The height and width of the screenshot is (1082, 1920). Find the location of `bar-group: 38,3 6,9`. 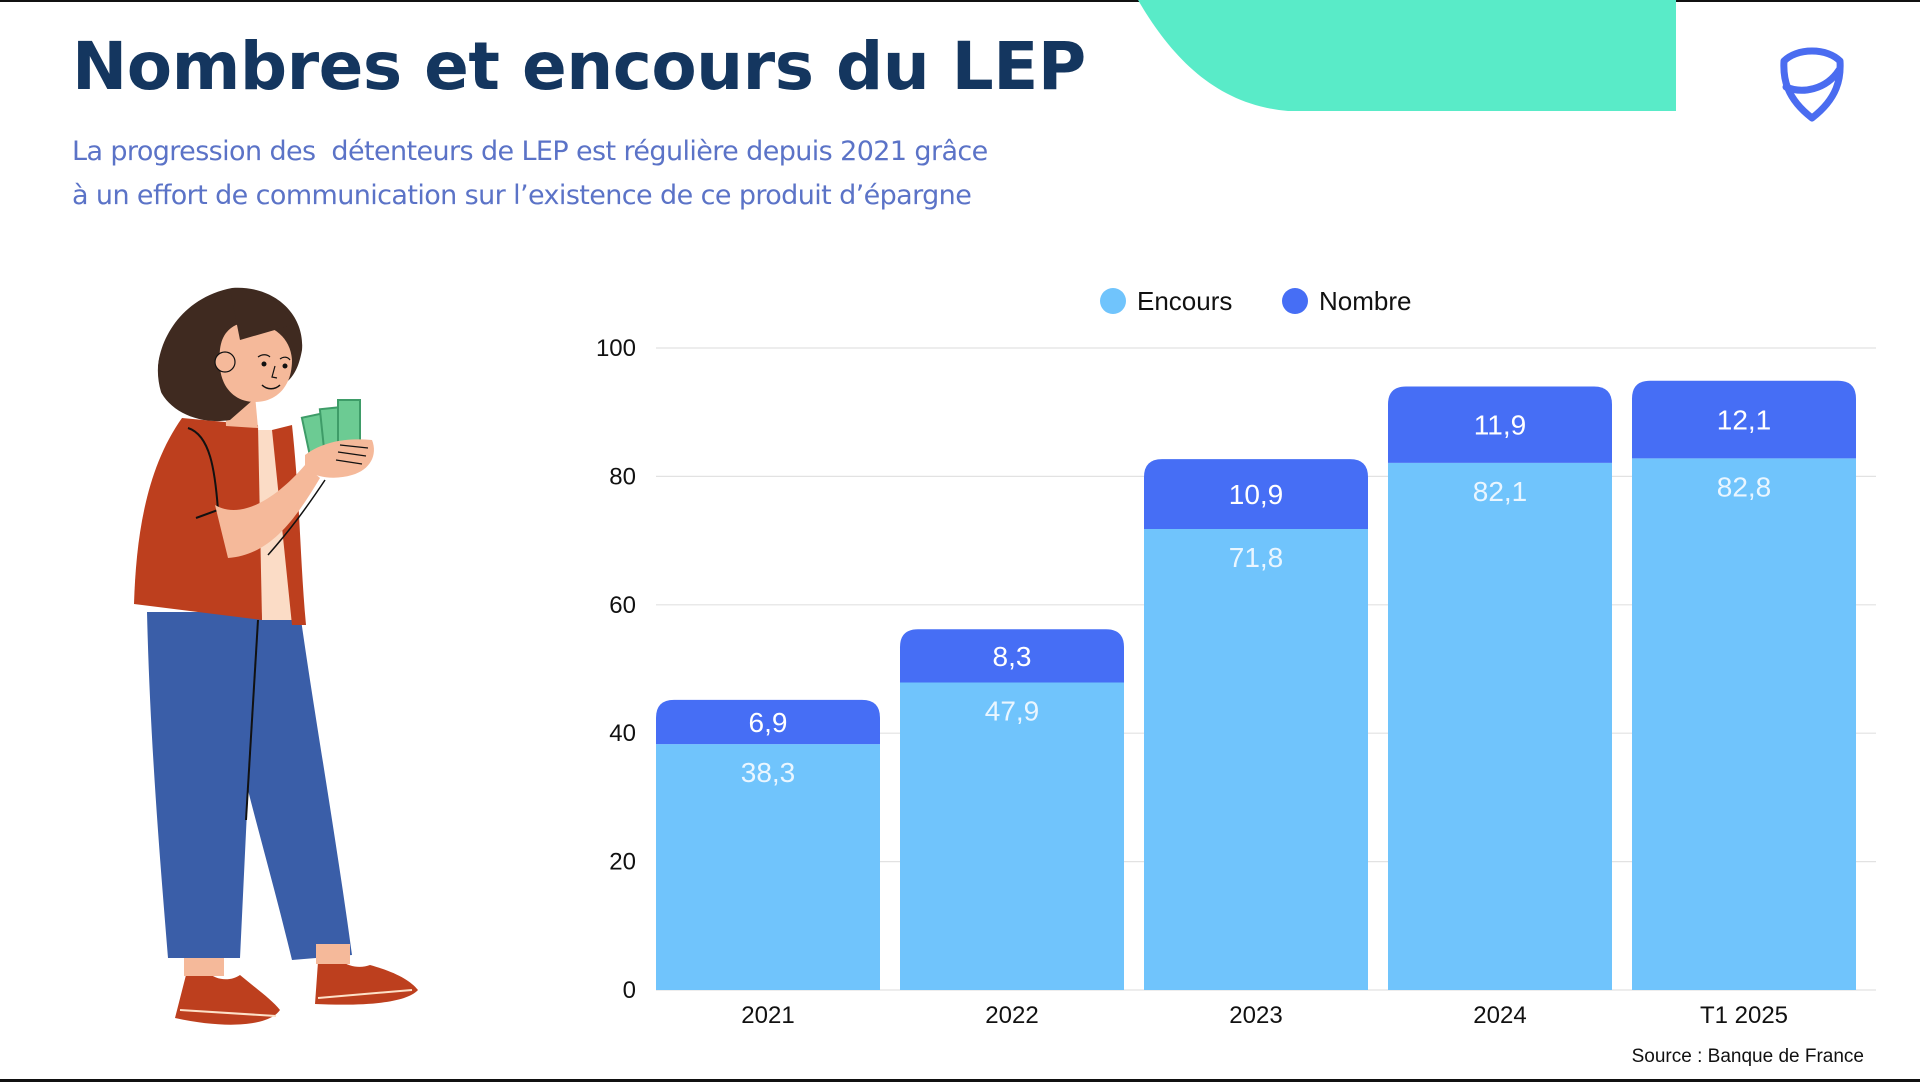

bar-group: 38,3 6,9 is located at coordinates (768, 844).